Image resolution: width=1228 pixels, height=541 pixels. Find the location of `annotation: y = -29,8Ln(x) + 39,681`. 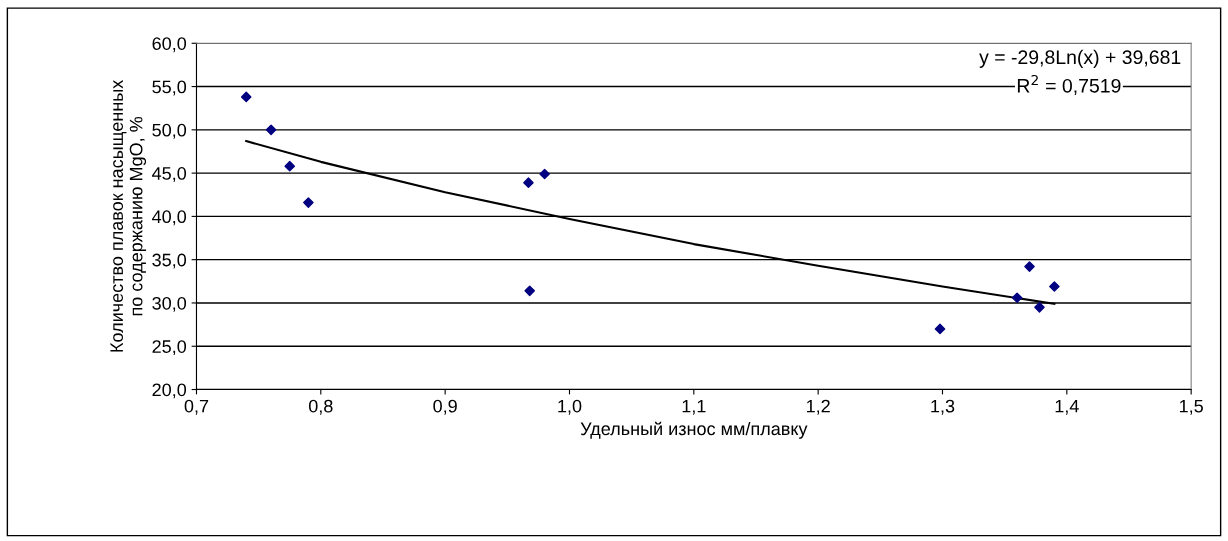

annotation: y = -29,8Ln(x) + 39,681 is located at coordinates (1080, 58).